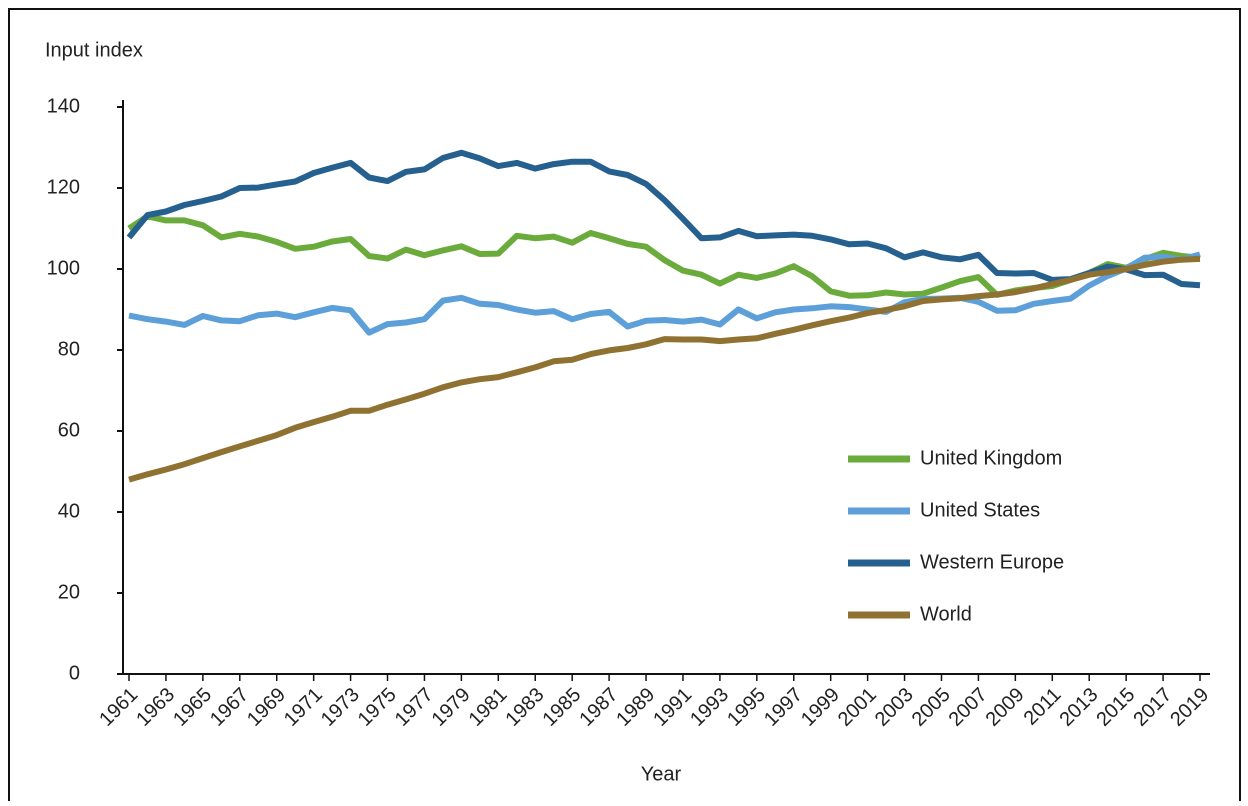 The image size is (1248, 806). I want to click on x-tick-label: 2019, so click(1189, 707).